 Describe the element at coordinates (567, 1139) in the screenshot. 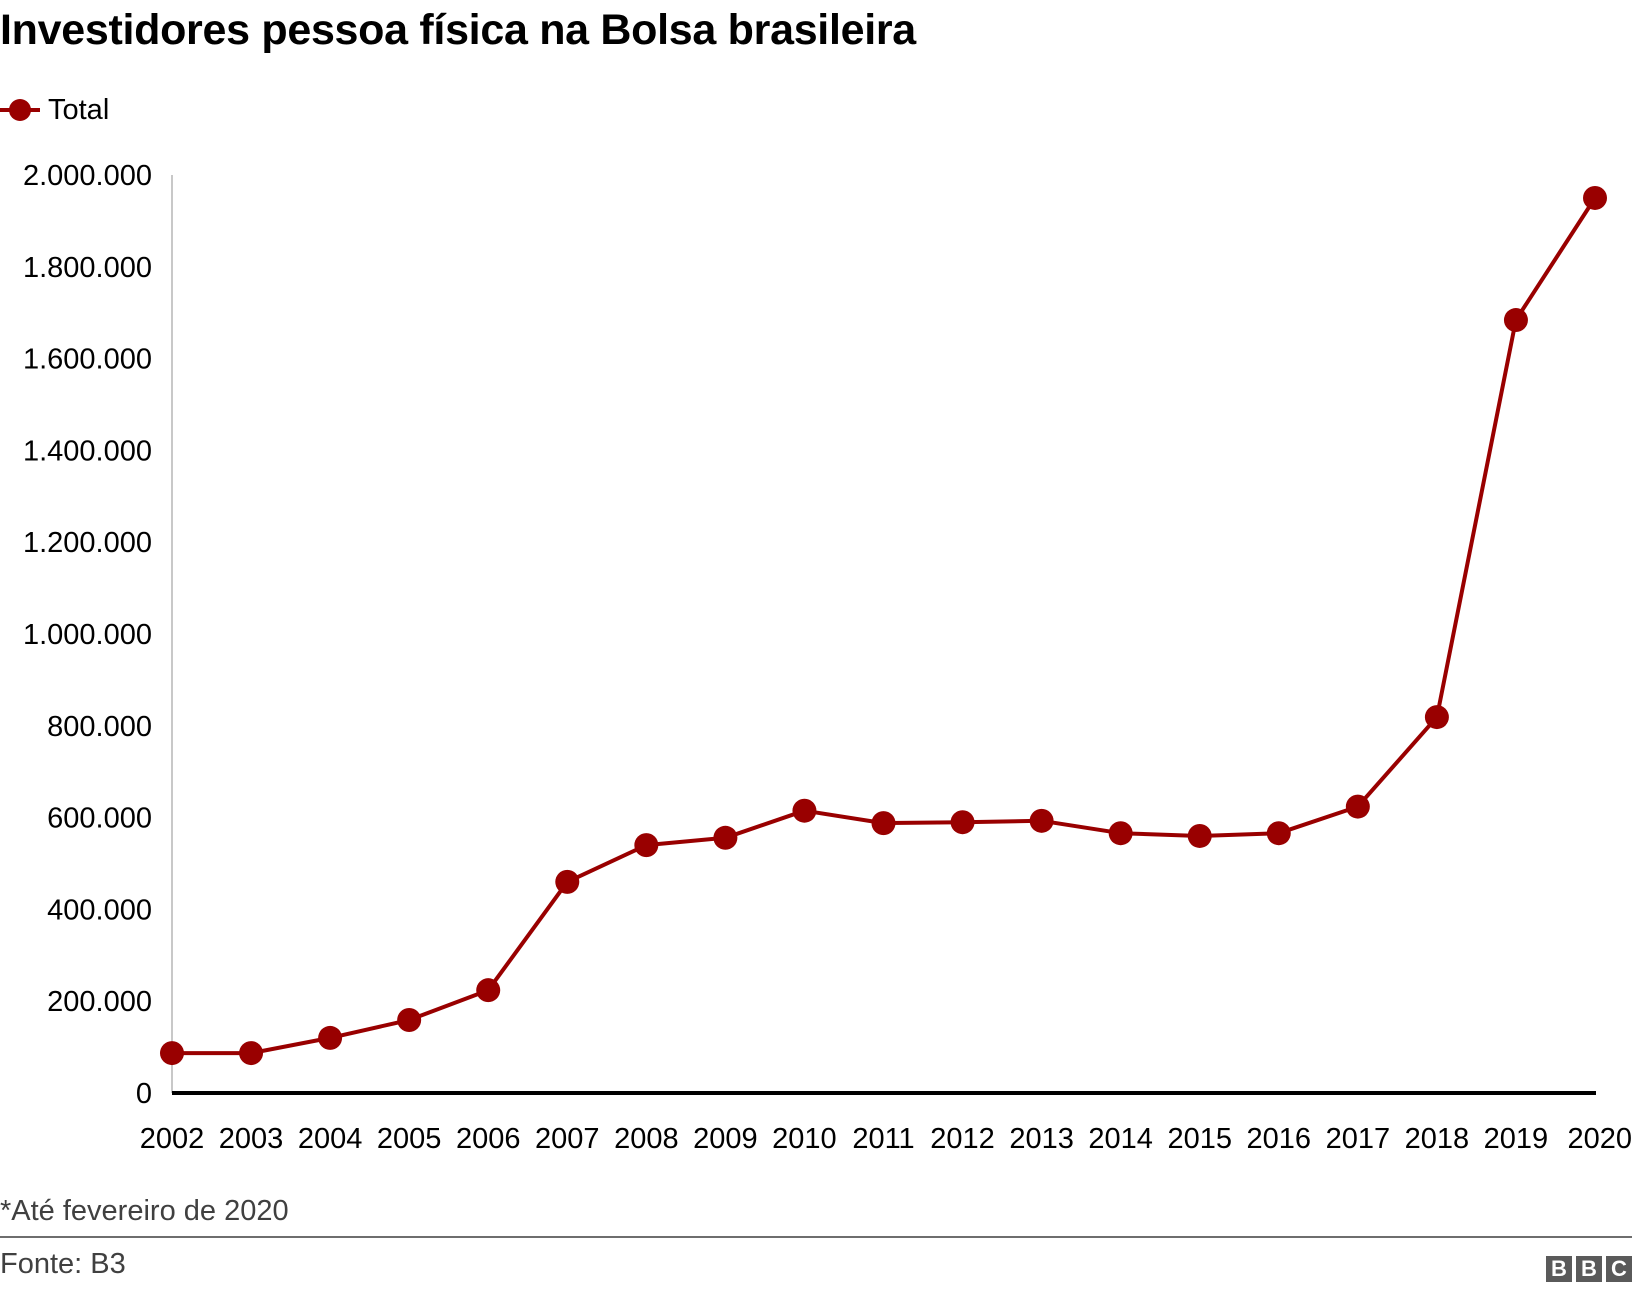

I see `x-tick-label: 2007` at that location.